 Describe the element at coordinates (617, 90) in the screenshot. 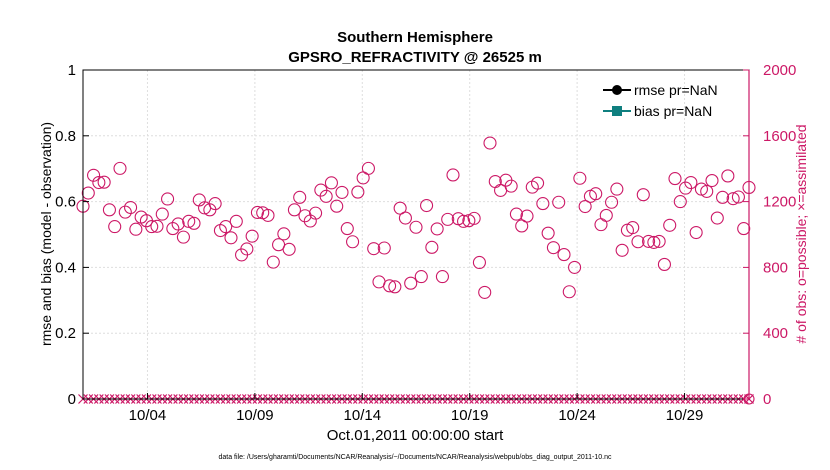

I see `legend-rmse-marker` at that location.